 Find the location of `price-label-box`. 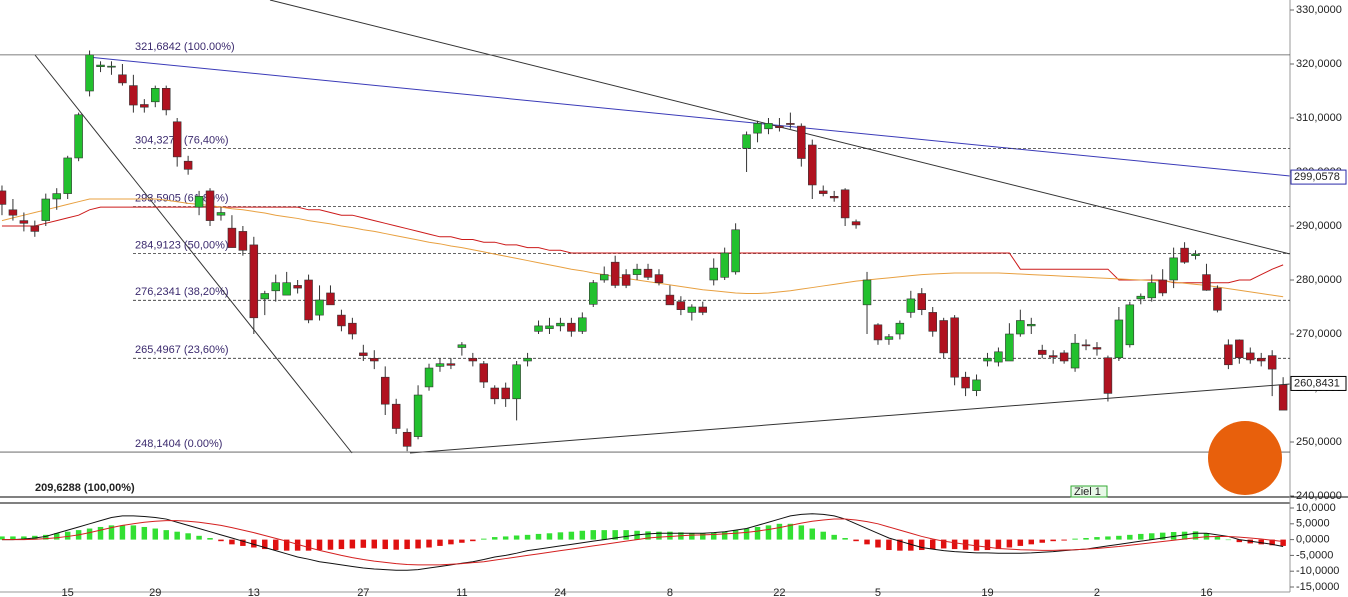

price-label-box is located at coordinates (1318, 383).